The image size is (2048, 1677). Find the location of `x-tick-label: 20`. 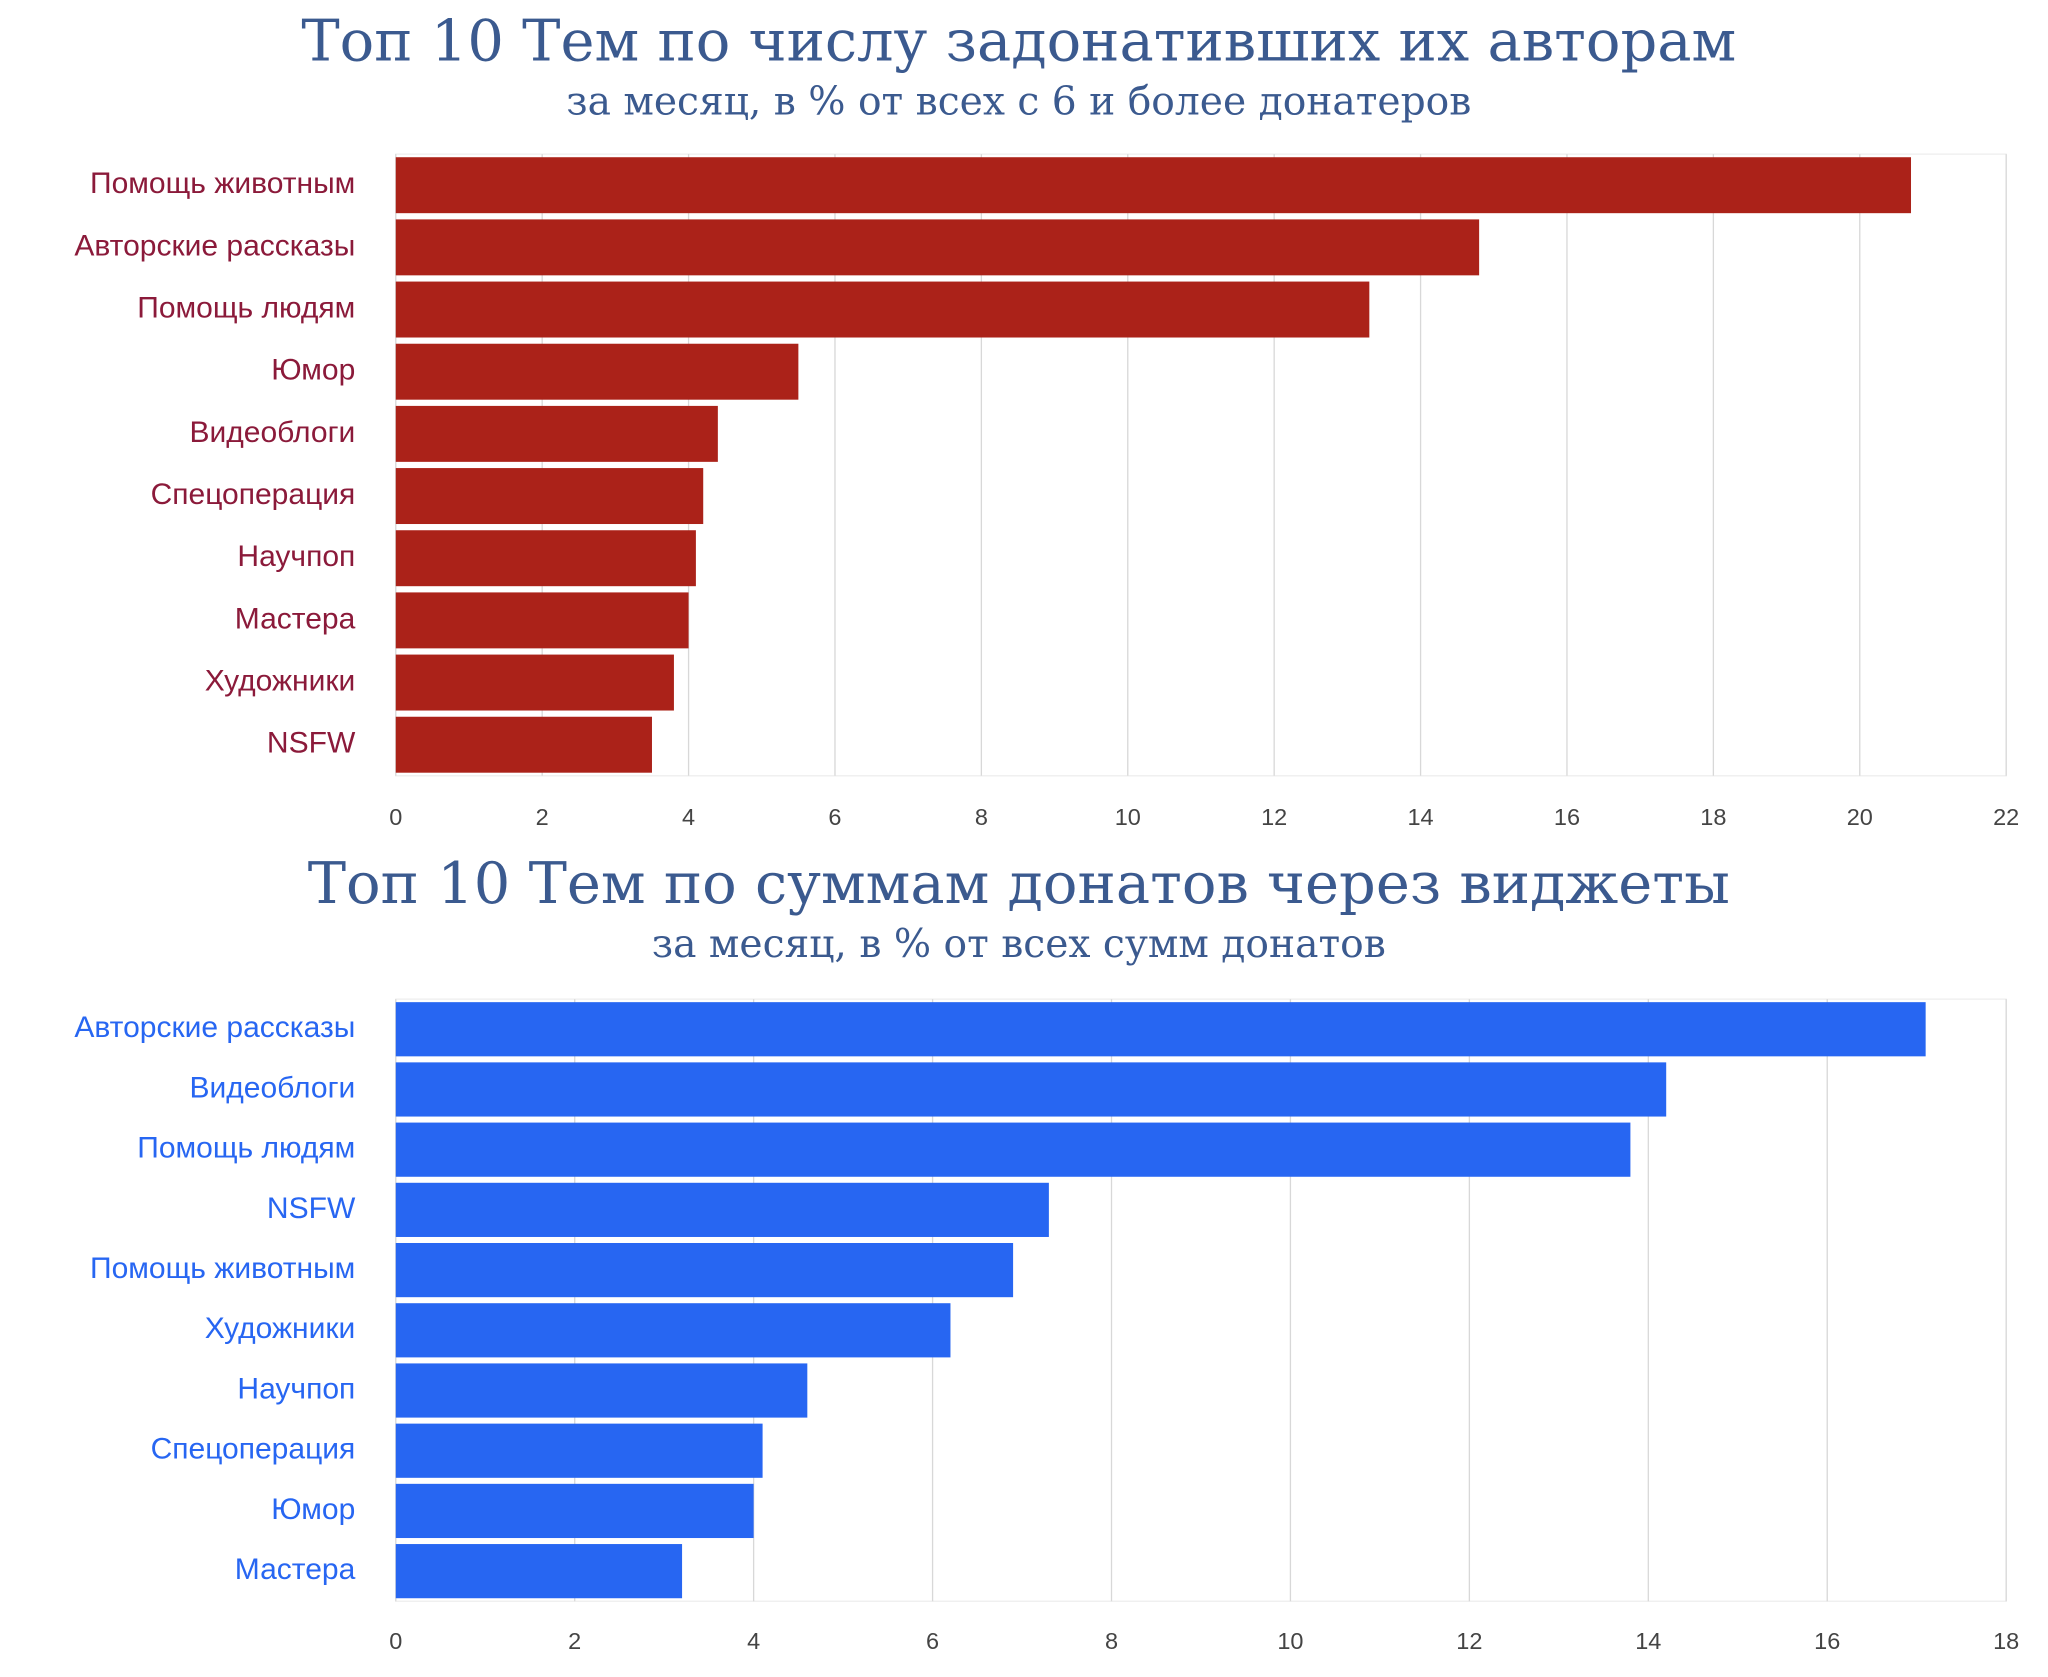

x-tick-label: 20 is located at coordinates (1860, 817).